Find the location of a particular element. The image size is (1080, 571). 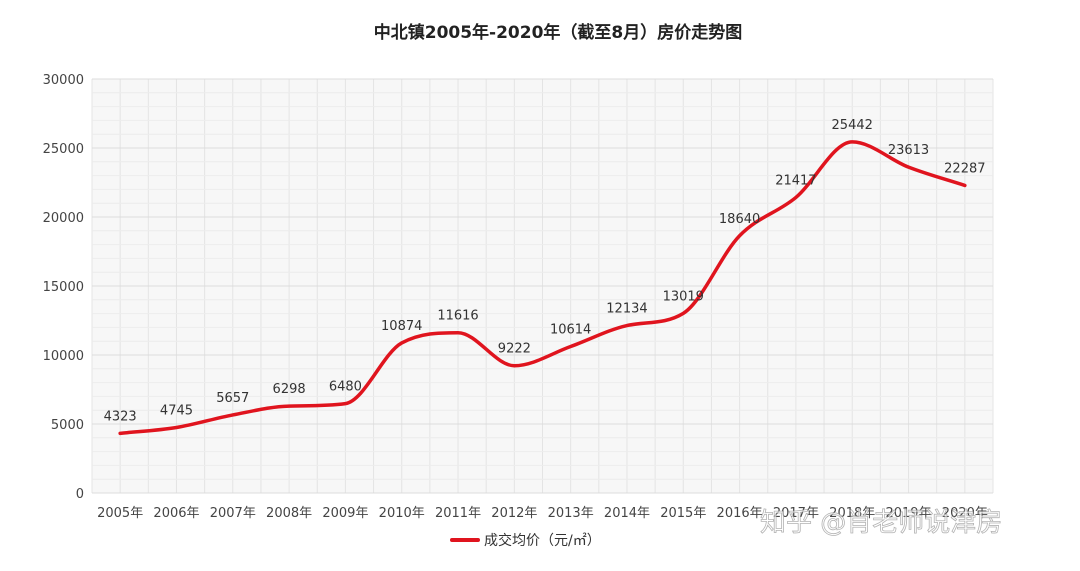

x-tick-label: 2013年 is located at coordinates (571, 513).